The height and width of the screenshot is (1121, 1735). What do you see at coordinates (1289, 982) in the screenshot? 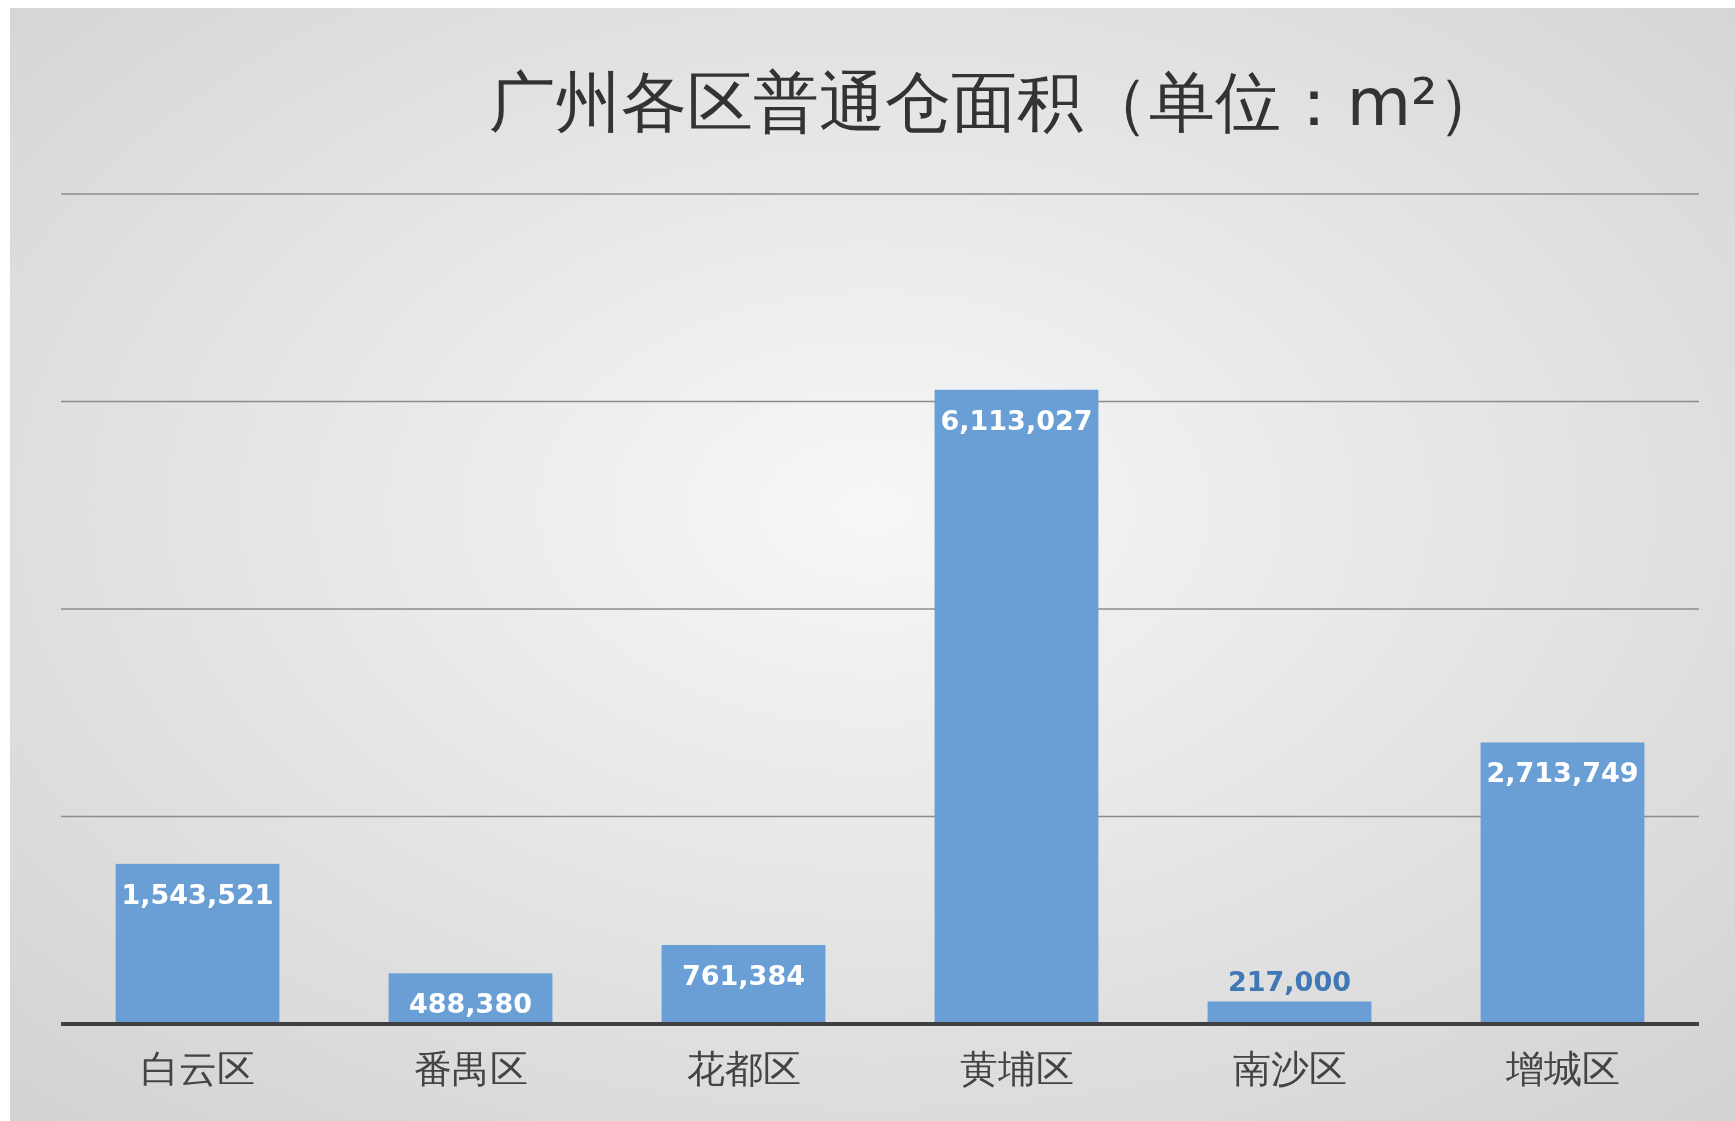
I see `data-label: 217,000` at bounding box center [1289, 982].